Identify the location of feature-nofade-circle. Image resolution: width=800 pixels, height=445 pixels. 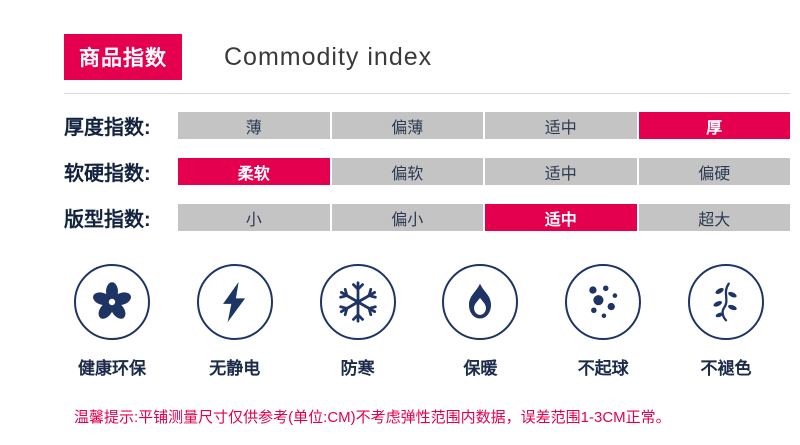
(725, 302).